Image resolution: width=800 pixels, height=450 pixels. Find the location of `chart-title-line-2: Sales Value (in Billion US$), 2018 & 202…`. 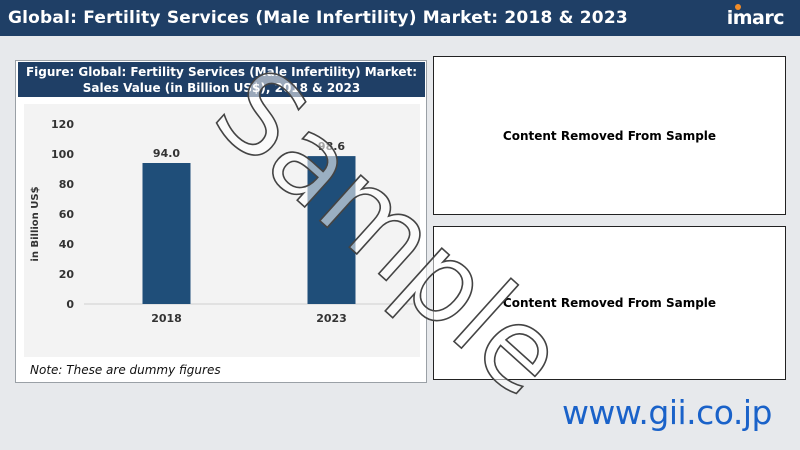

chart-title-line-2: Sales Value (in Billion US$), 2018 & 202… is located at coordinates (221, 88).